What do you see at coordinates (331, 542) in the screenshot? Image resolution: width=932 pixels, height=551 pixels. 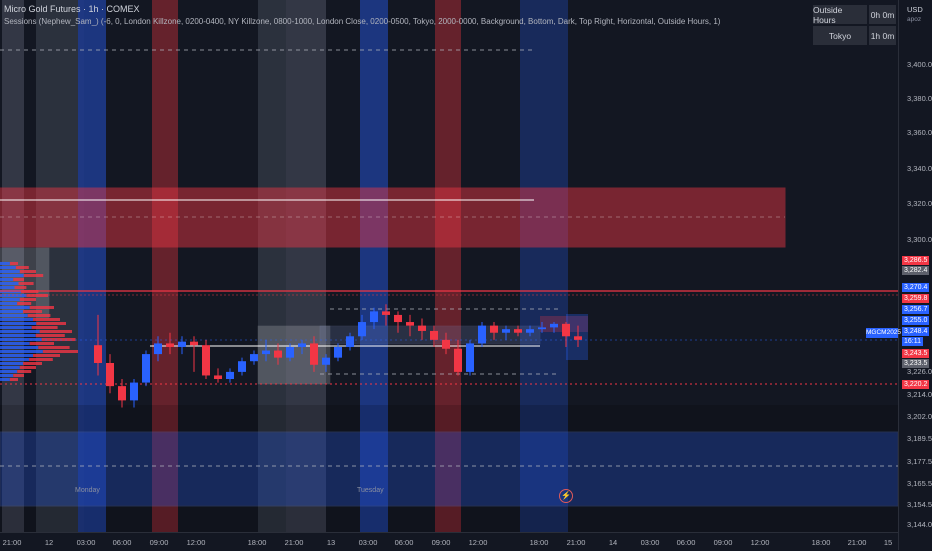 I see `time-tick: 13` at bounding box center [331, 542].